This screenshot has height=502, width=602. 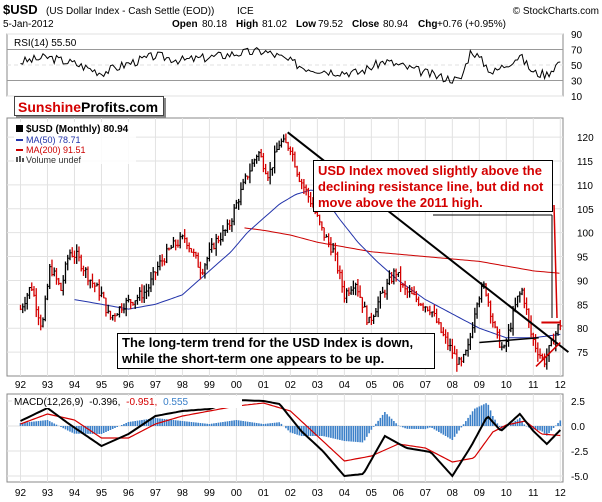 I want to click on sunshine-profits-logo: SunshineProfits.com, so click(x=89, y=106).